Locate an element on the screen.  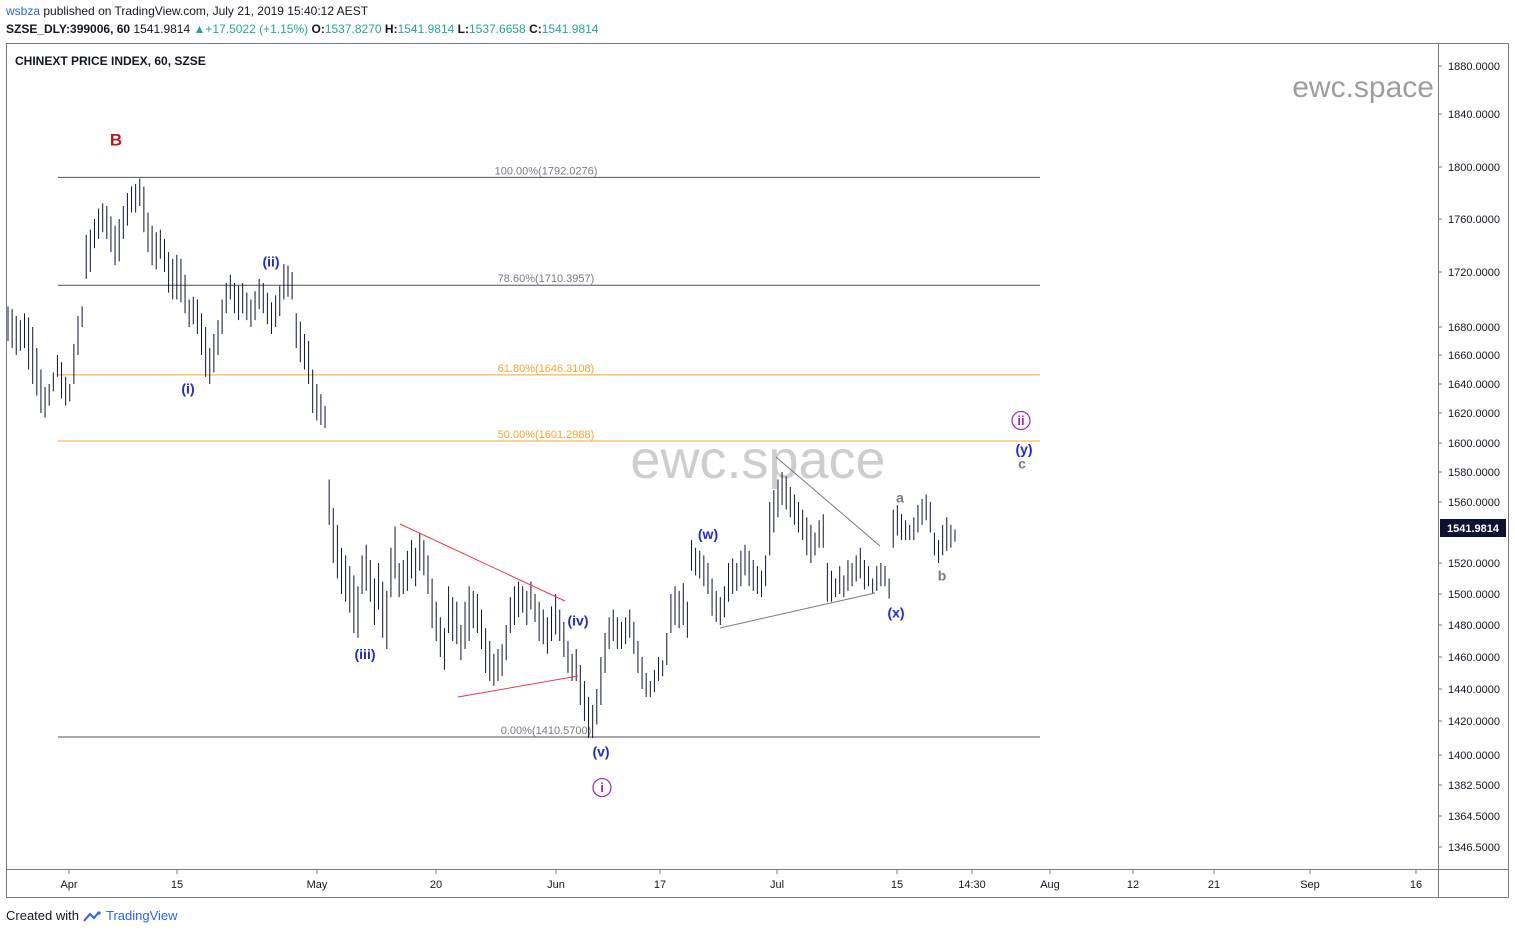
tradingview-link: TradingView is located at coordinates (142, 915).